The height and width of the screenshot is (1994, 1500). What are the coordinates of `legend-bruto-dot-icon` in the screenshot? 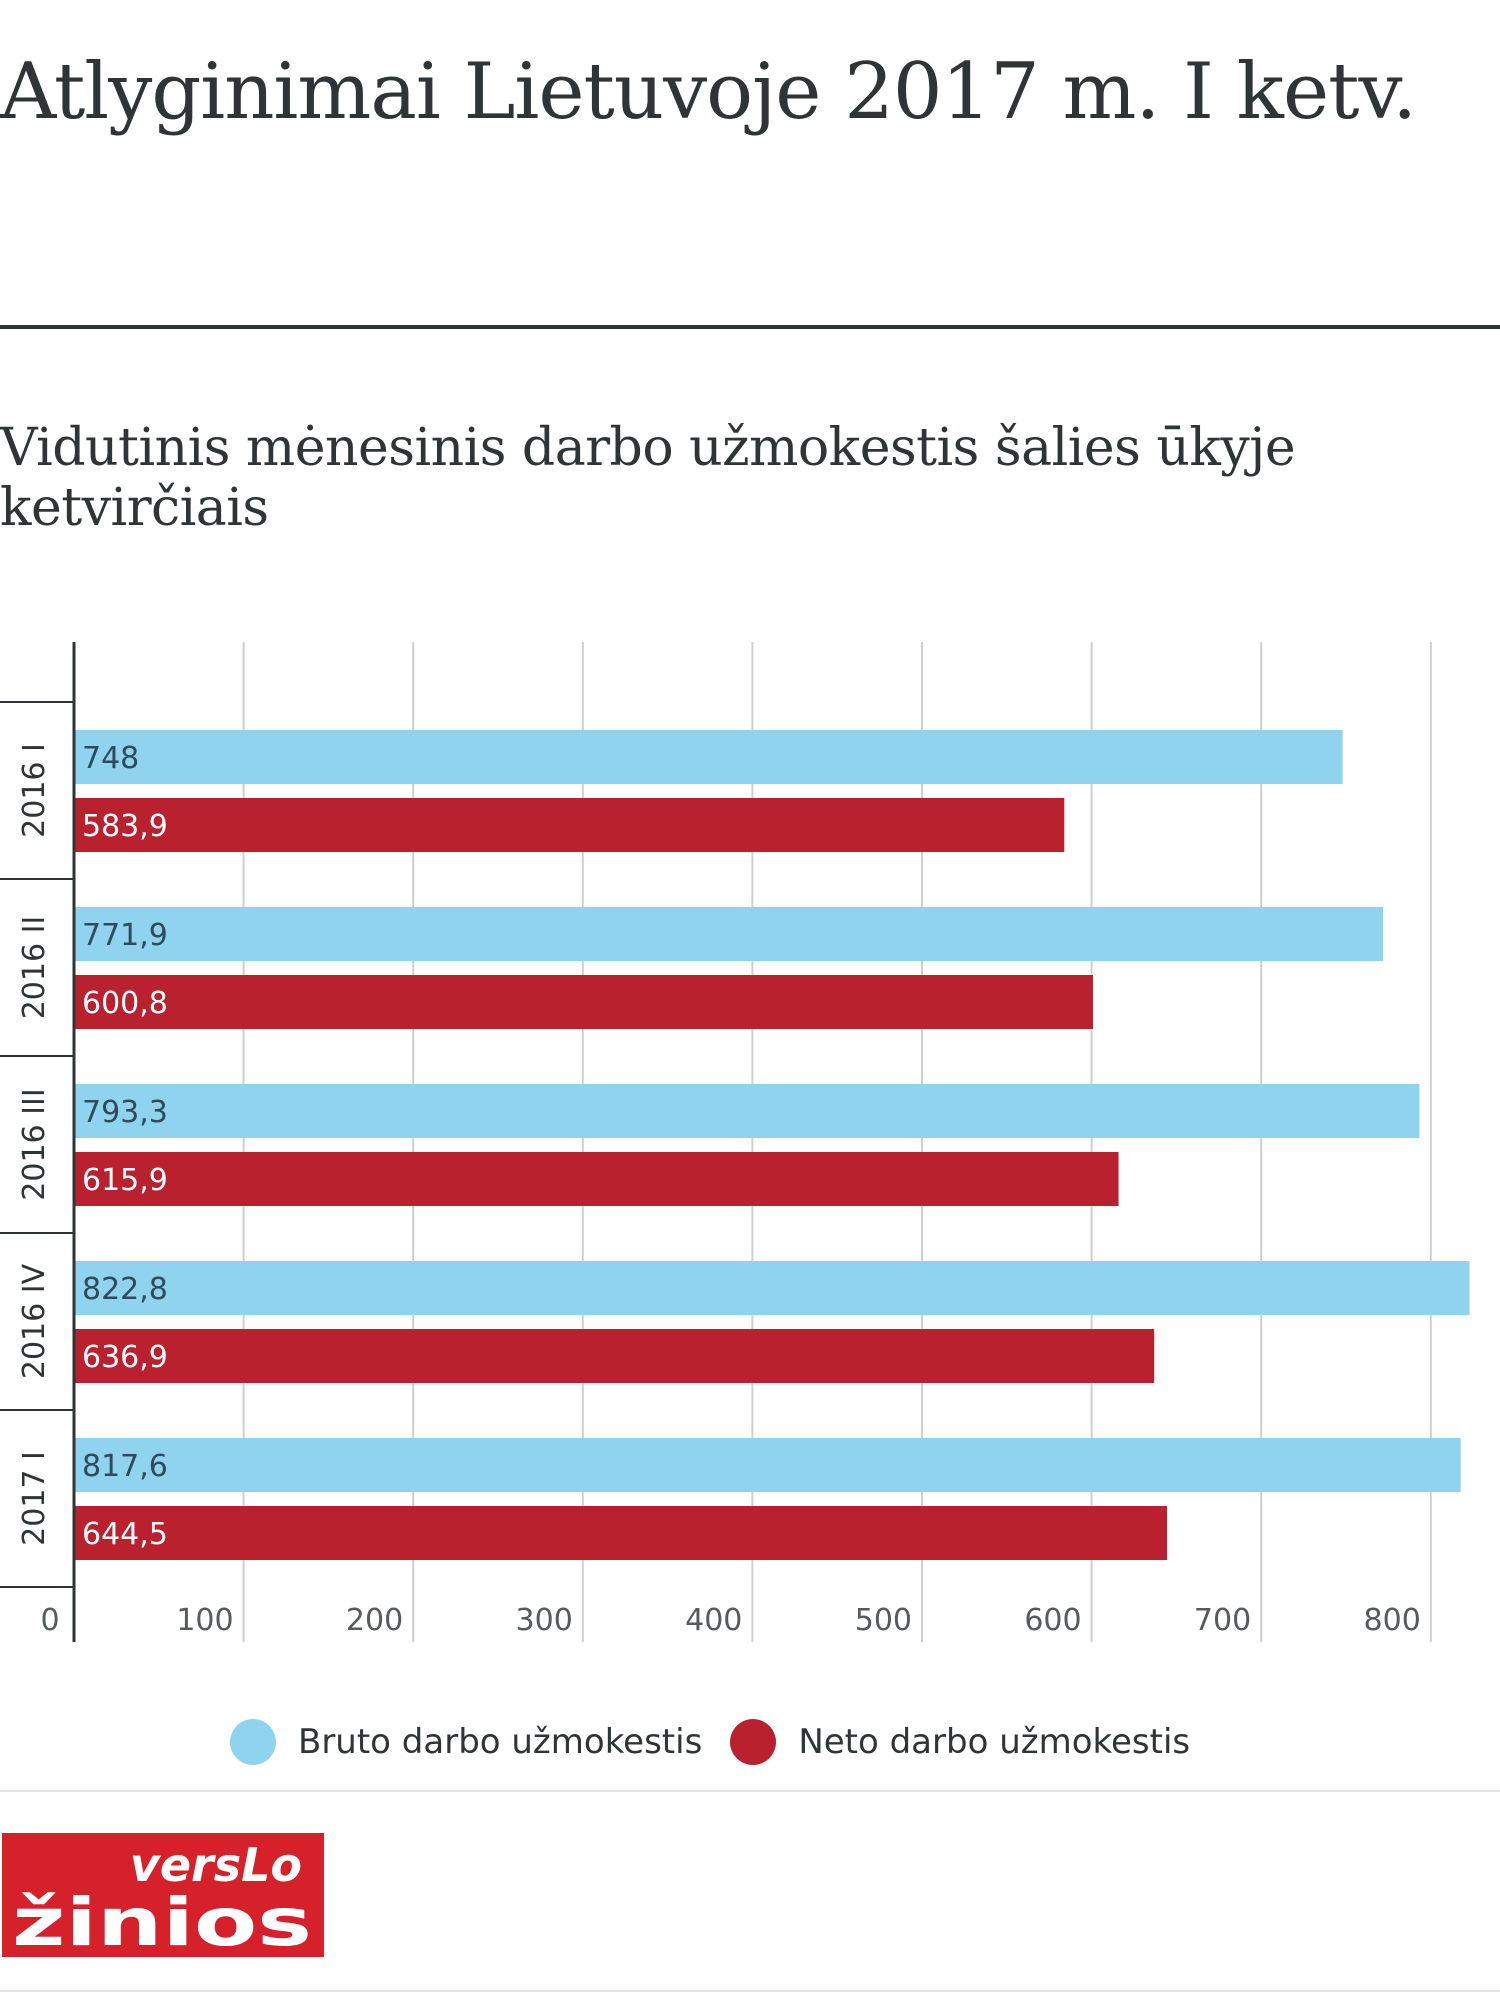 It's located at (253, 1742).